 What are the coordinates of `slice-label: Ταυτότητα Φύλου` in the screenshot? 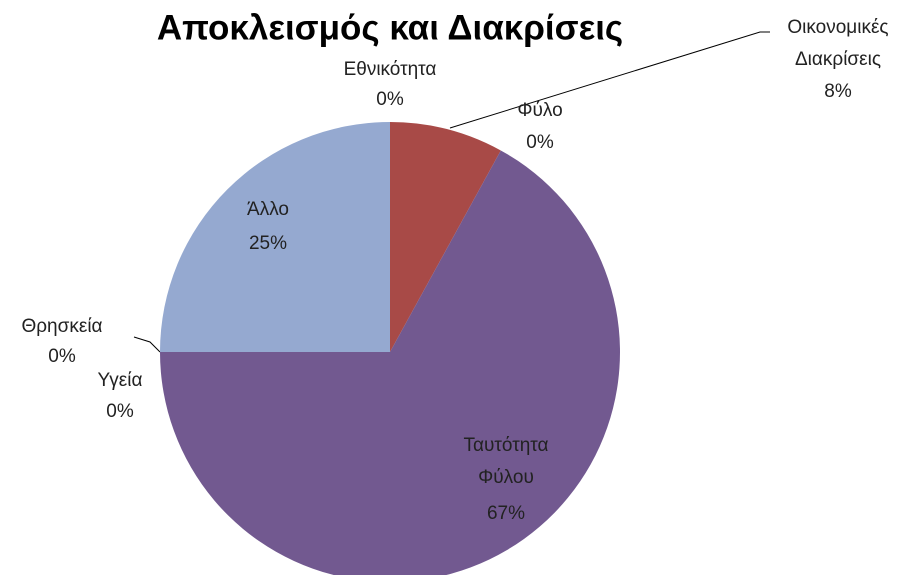 It's located at (506, 461).